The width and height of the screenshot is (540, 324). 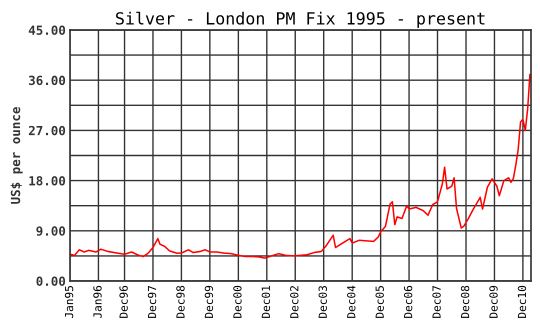 I want to click on x-tick-label: Dec09, so click(x=493, y=302).